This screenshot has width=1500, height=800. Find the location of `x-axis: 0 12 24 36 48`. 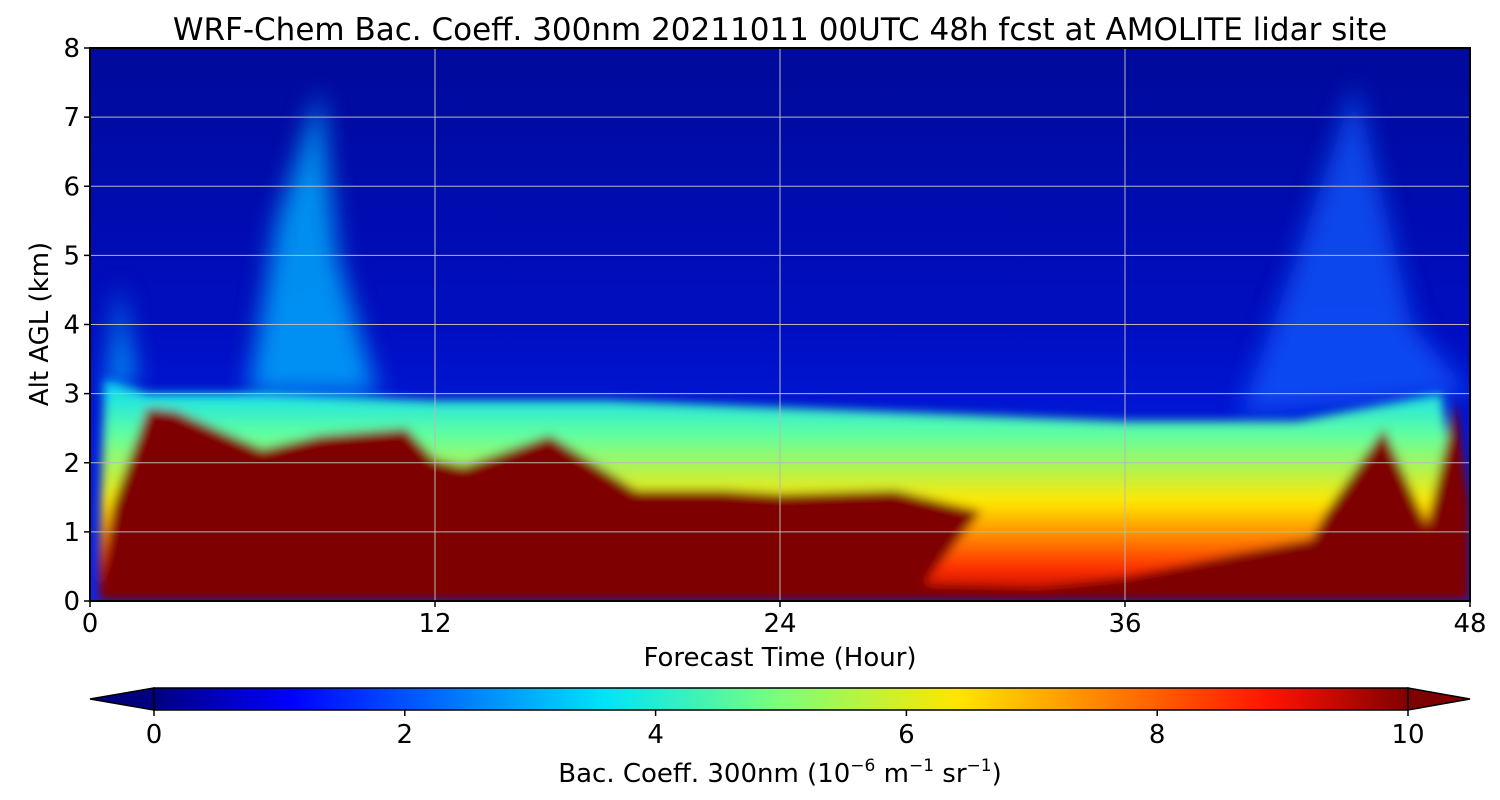

x-axis: 0 12 24 36 48 is located at coordinates (784, 620).